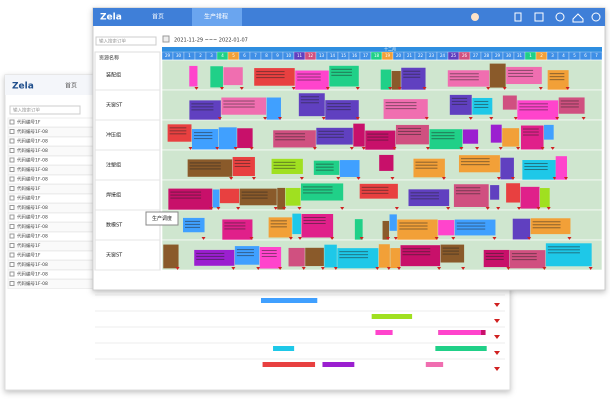 The height and width of the screenshot is (404, 610). I want to click on day-label: 20, so click(399, 55).